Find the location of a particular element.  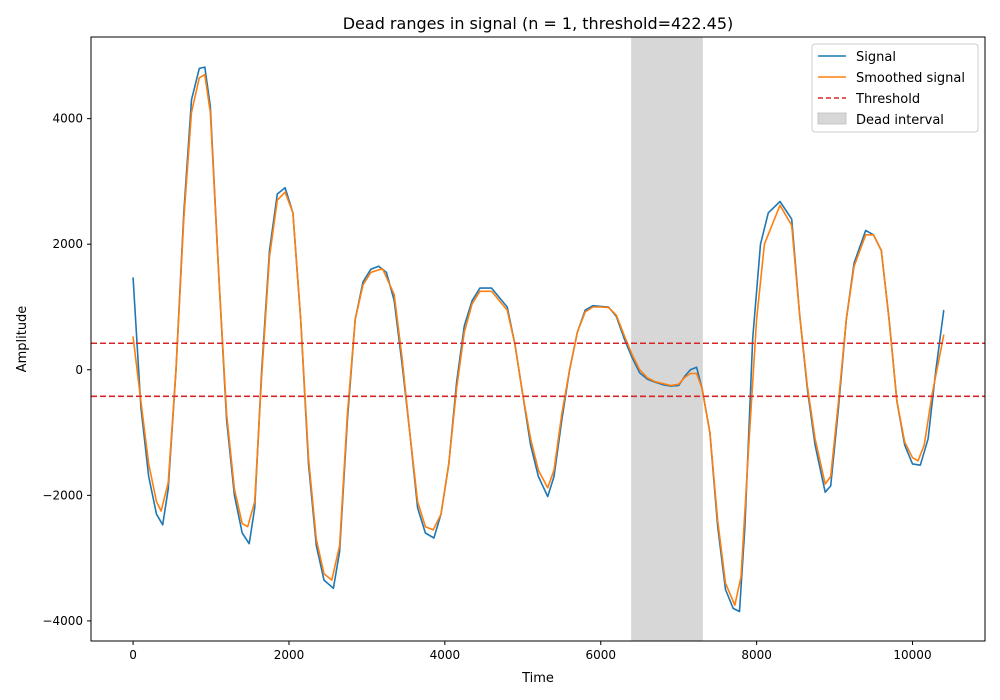

x-tick-label: 4000 is located at coordinates (445, 655).